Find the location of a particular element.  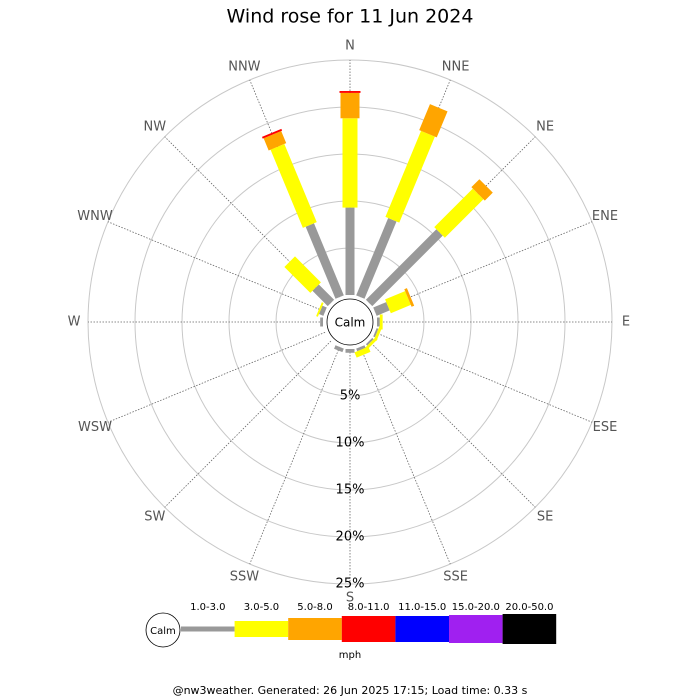

ring-label: 5% is located at coordinates (350, 396).